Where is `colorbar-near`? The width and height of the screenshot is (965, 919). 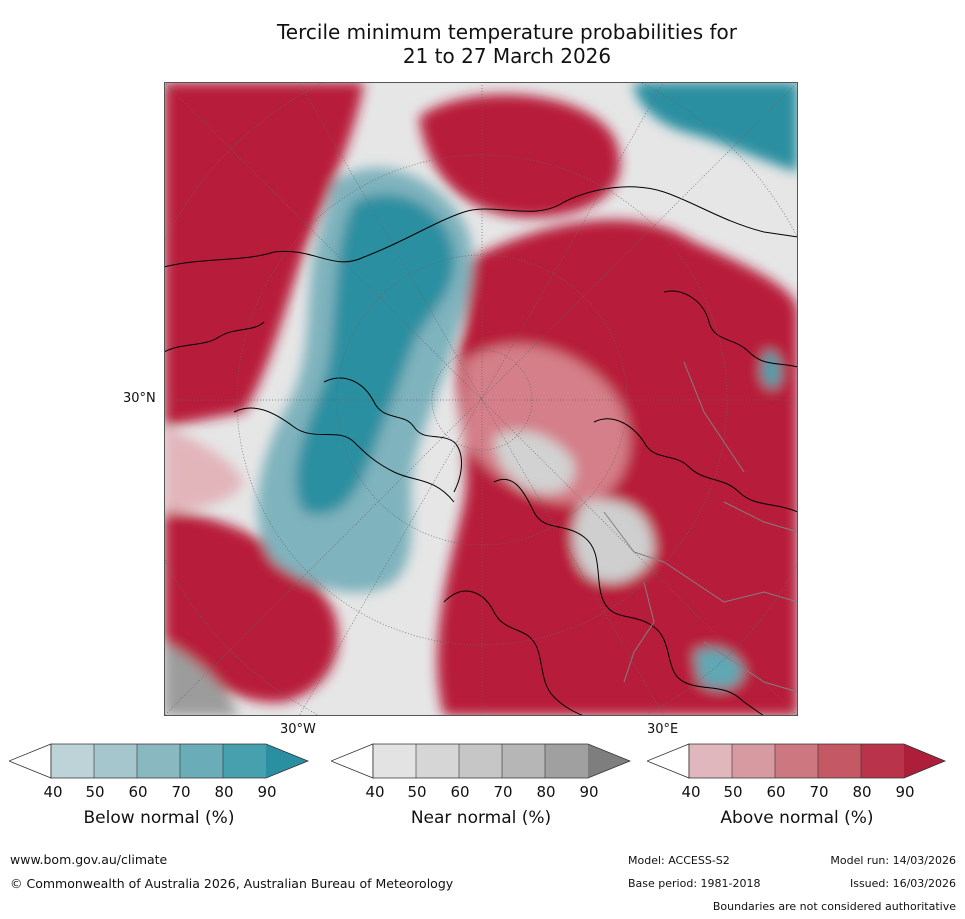
colorbar-near is located at coordinates (481, 761).